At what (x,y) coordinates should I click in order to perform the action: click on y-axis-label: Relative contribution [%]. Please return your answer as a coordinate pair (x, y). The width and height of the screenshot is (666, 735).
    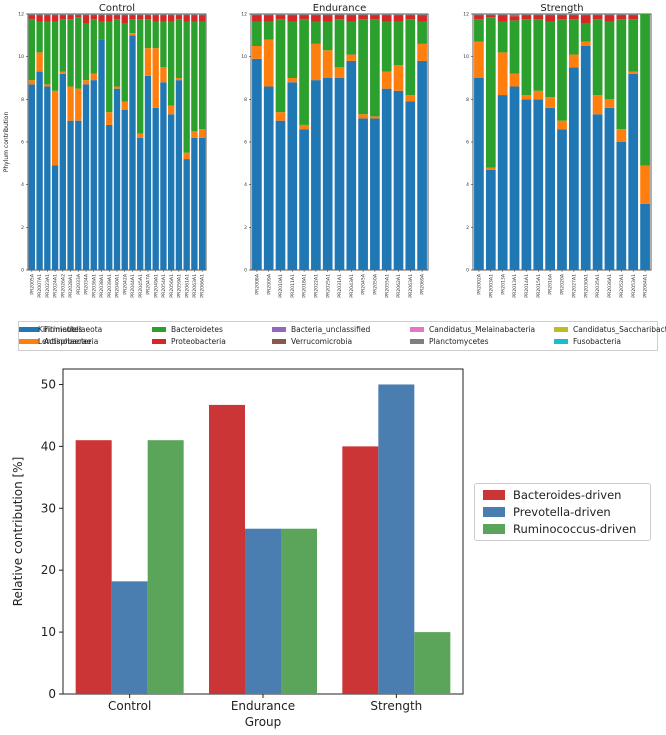
    Looking at the image, I should click on (18, 532).